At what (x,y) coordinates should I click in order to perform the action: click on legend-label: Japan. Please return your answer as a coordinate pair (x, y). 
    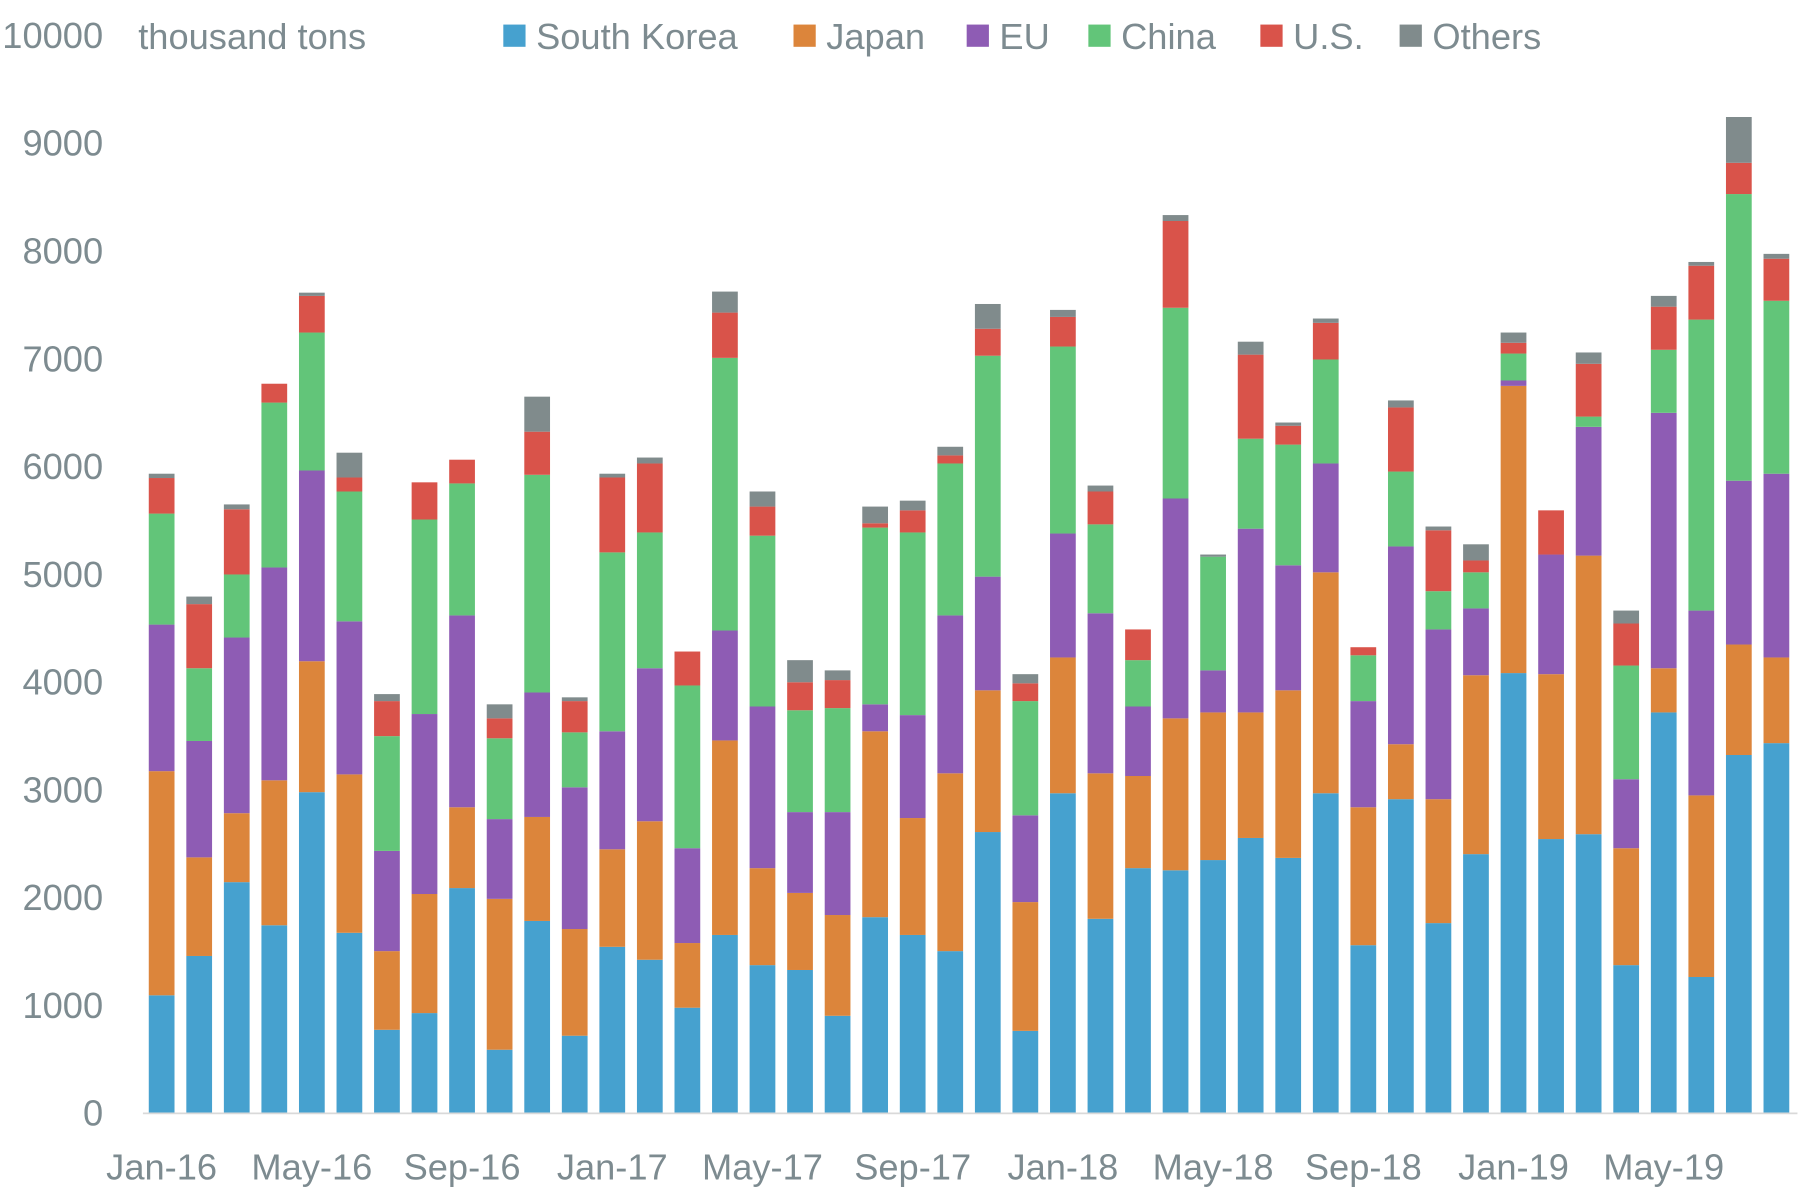
    Looking at the image, I should click on (875, 36).